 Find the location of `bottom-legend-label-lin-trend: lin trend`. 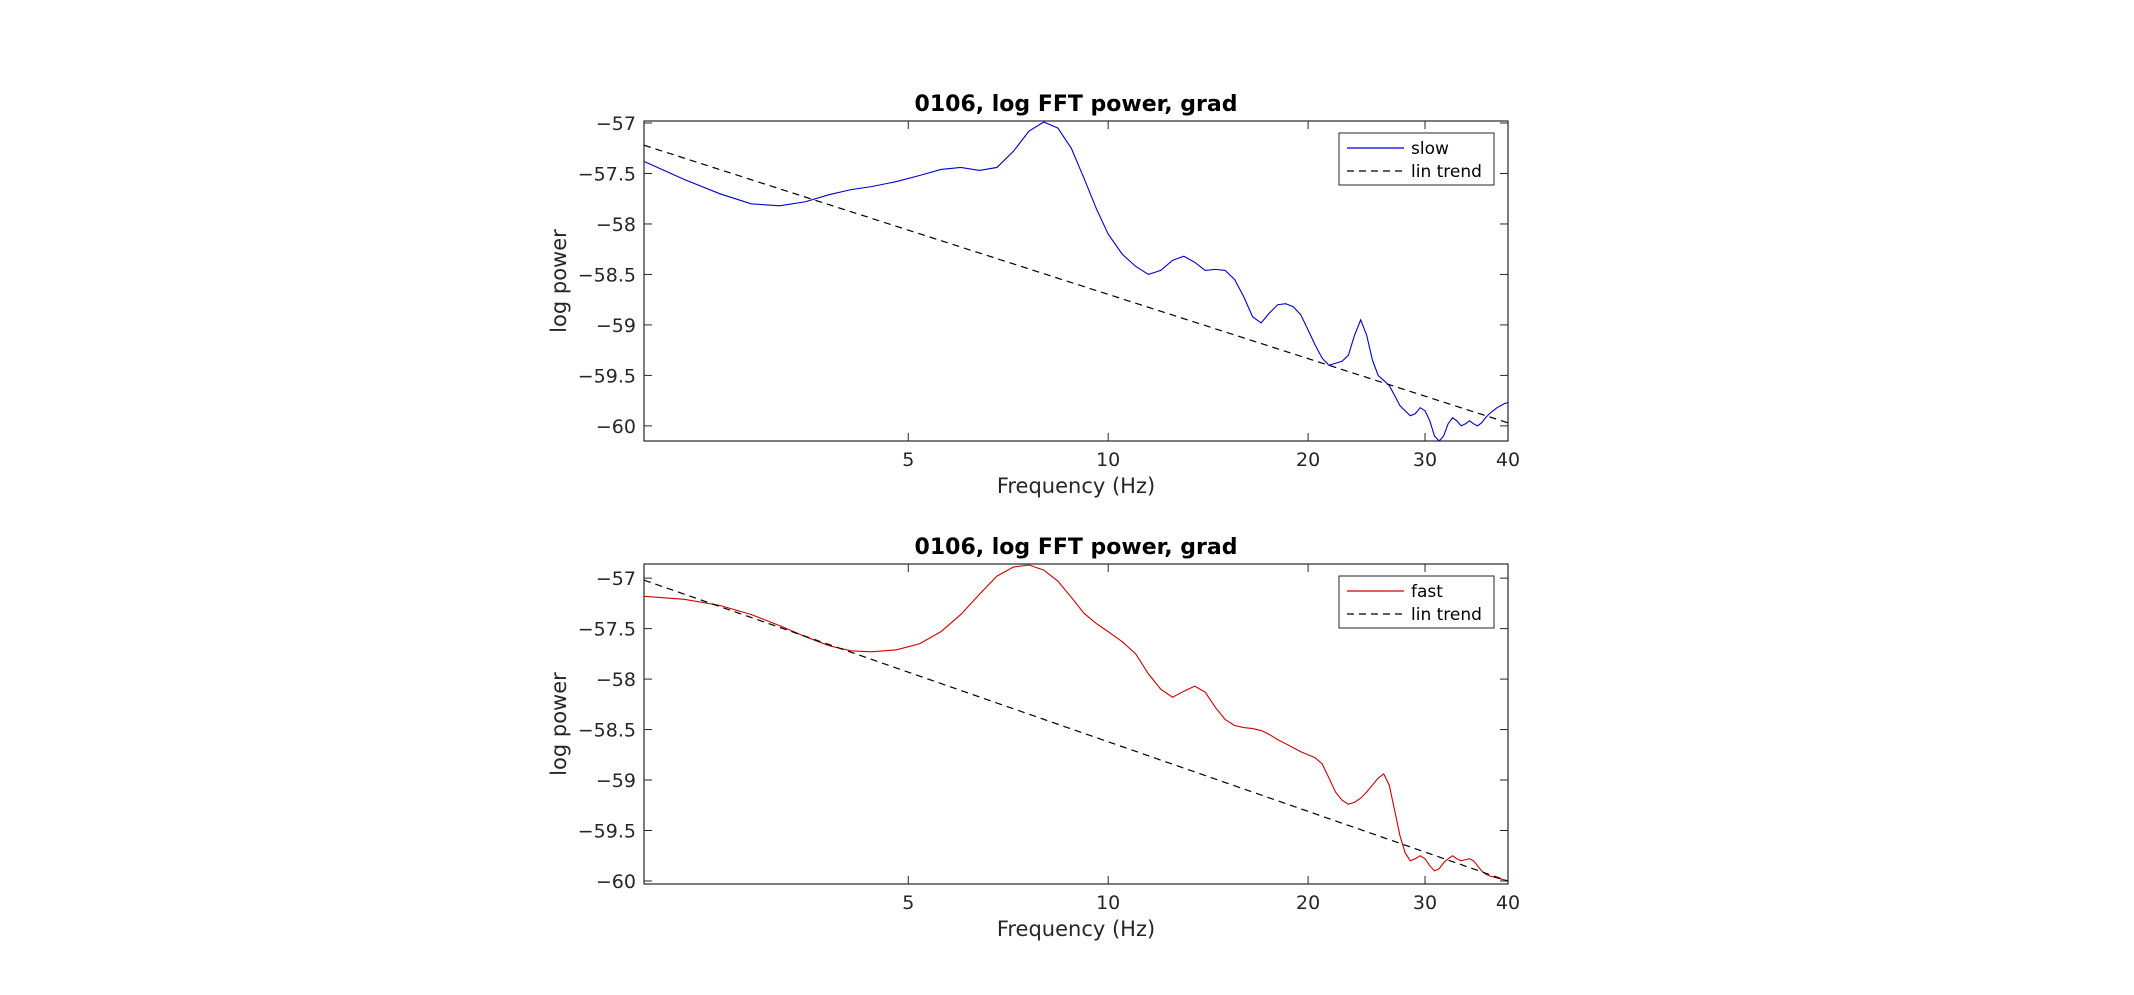

bottom-legend-label-lin-trend: lin trend is located at coordinates (1446, 615).